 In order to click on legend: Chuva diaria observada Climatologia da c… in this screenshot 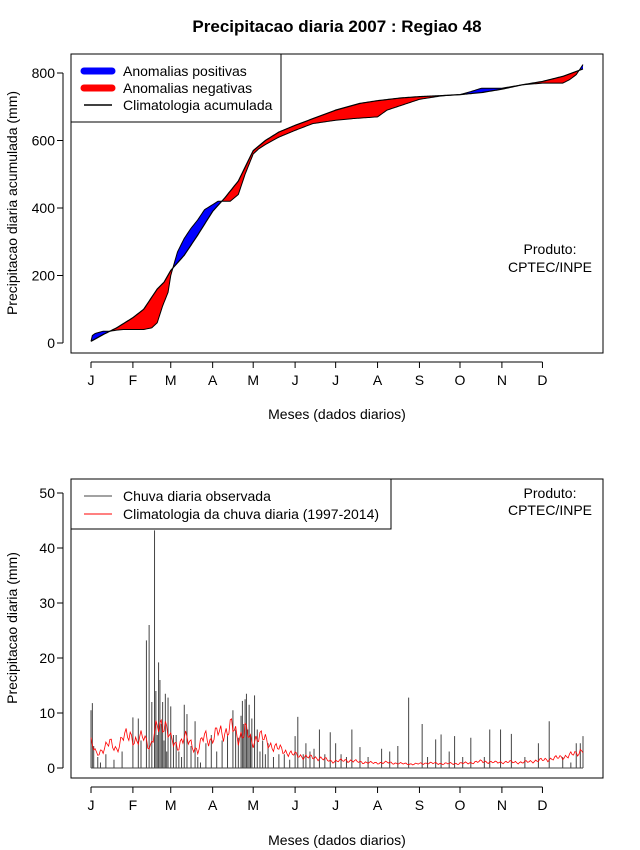, I will do `click(231, 504)`.